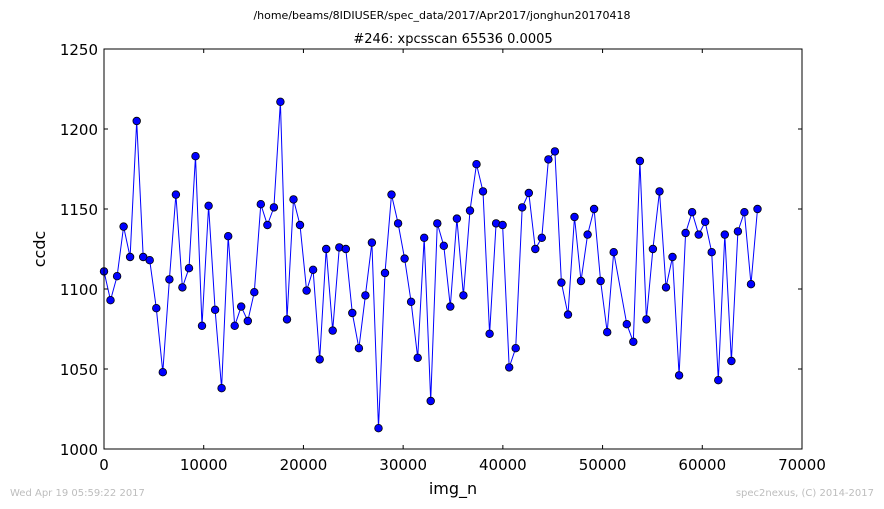 This screenshot has width=884, height=509. I want to click on x-tick-label: 30000, so click(403, 465).